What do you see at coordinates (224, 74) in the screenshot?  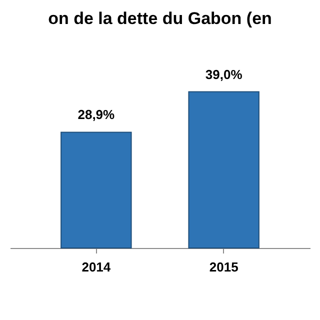 I see `data-label: 39,0%` at bounding box center [224, 74].